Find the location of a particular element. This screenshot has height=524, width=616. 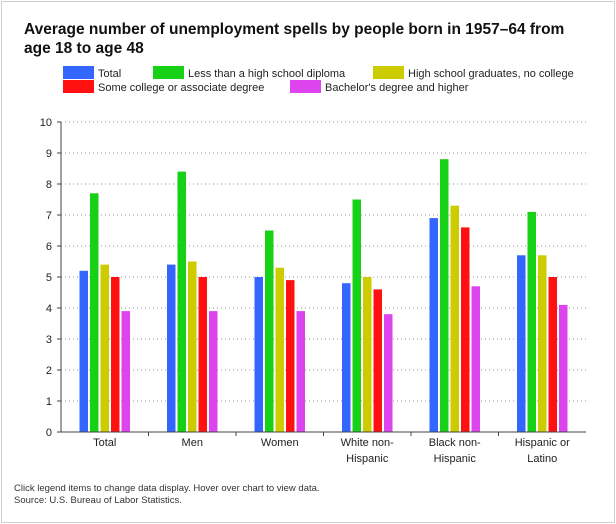

y-tick-label: 8 is located at coordinates (49, 185).